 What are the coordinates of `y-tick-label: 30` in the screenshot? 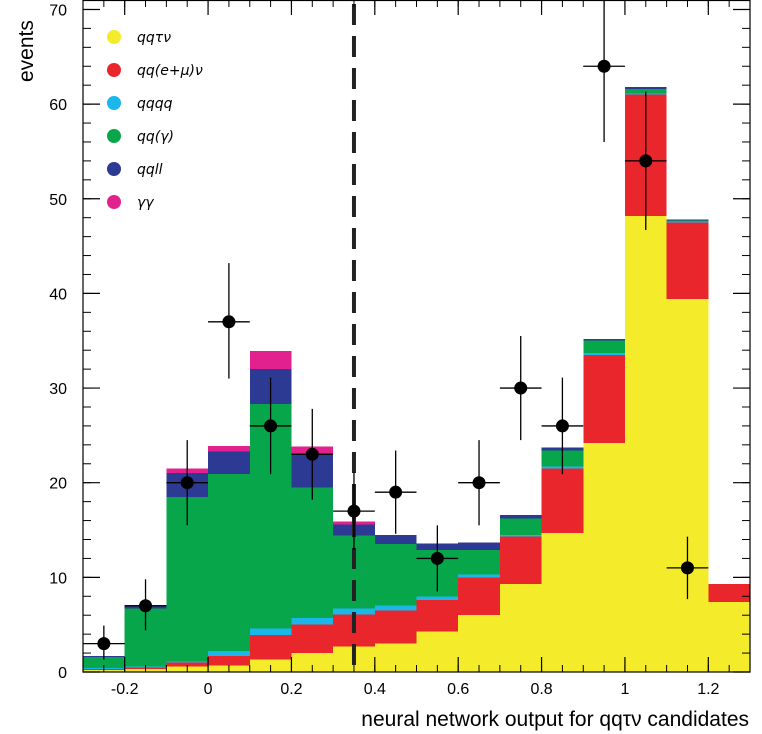 It's located at (58, 389).